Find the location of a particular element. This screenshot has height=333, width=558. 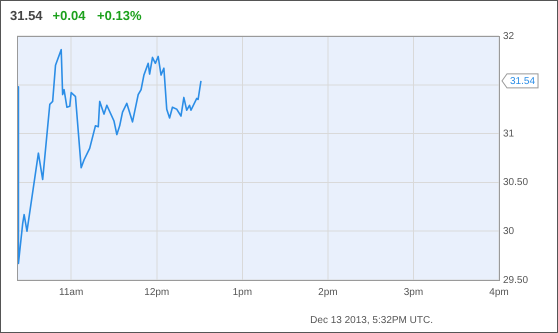

x-tick-label: 11am is located at coordinates (71, 292).